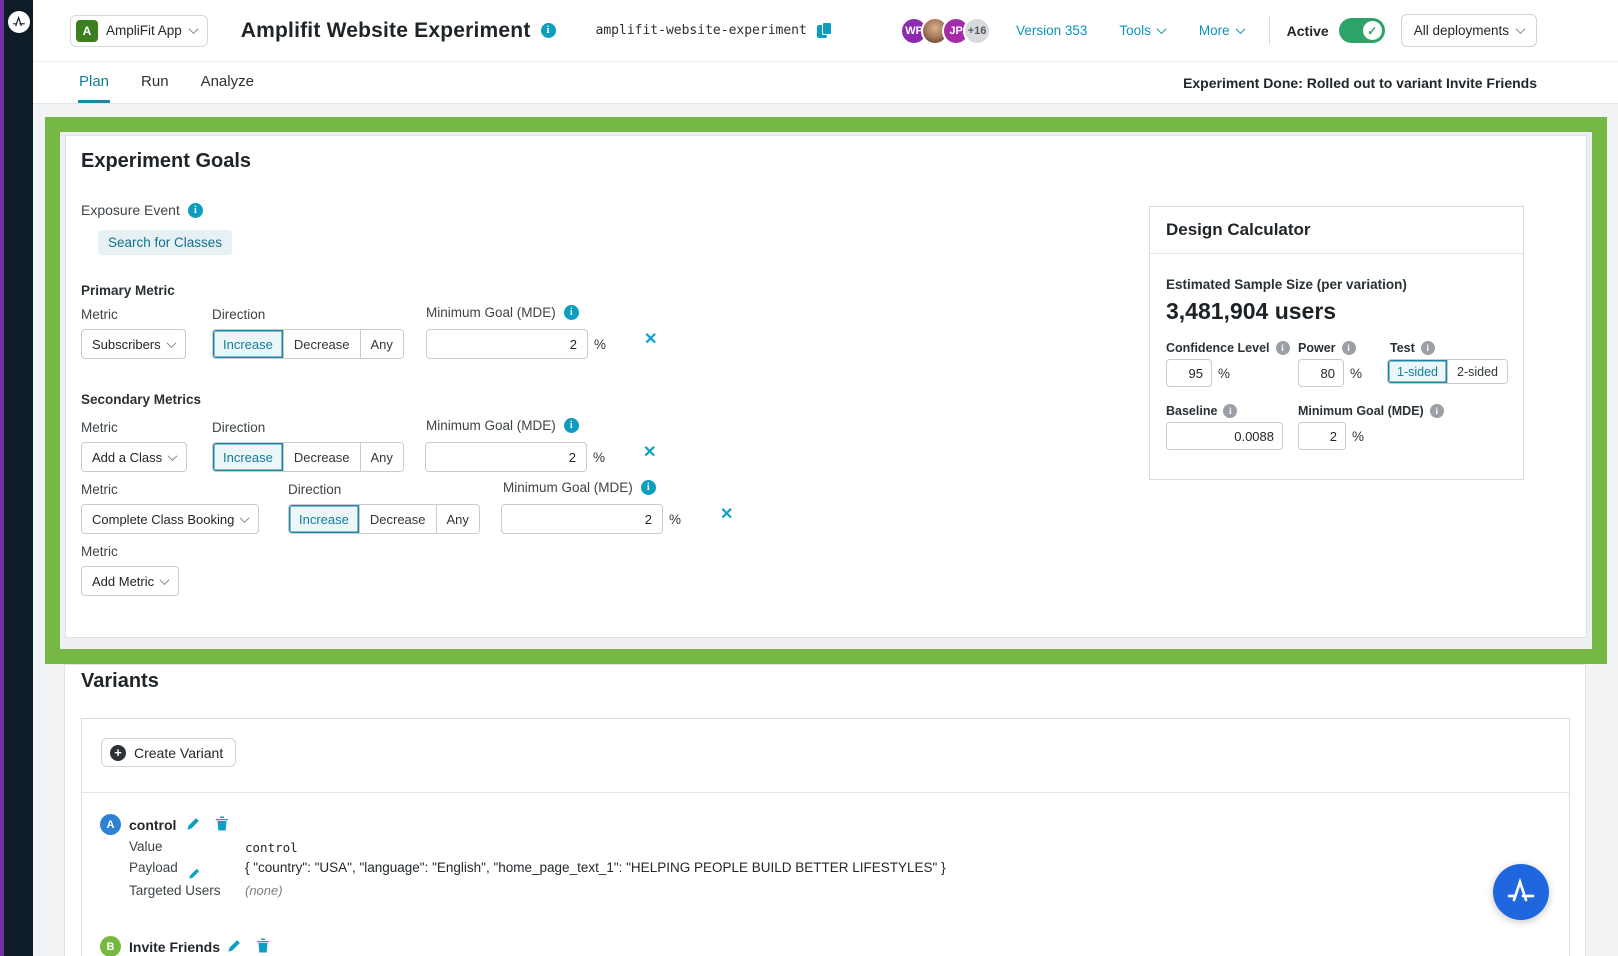 The image size is (1618, 956). I want to click on confidence-input, so click(1189, 373).